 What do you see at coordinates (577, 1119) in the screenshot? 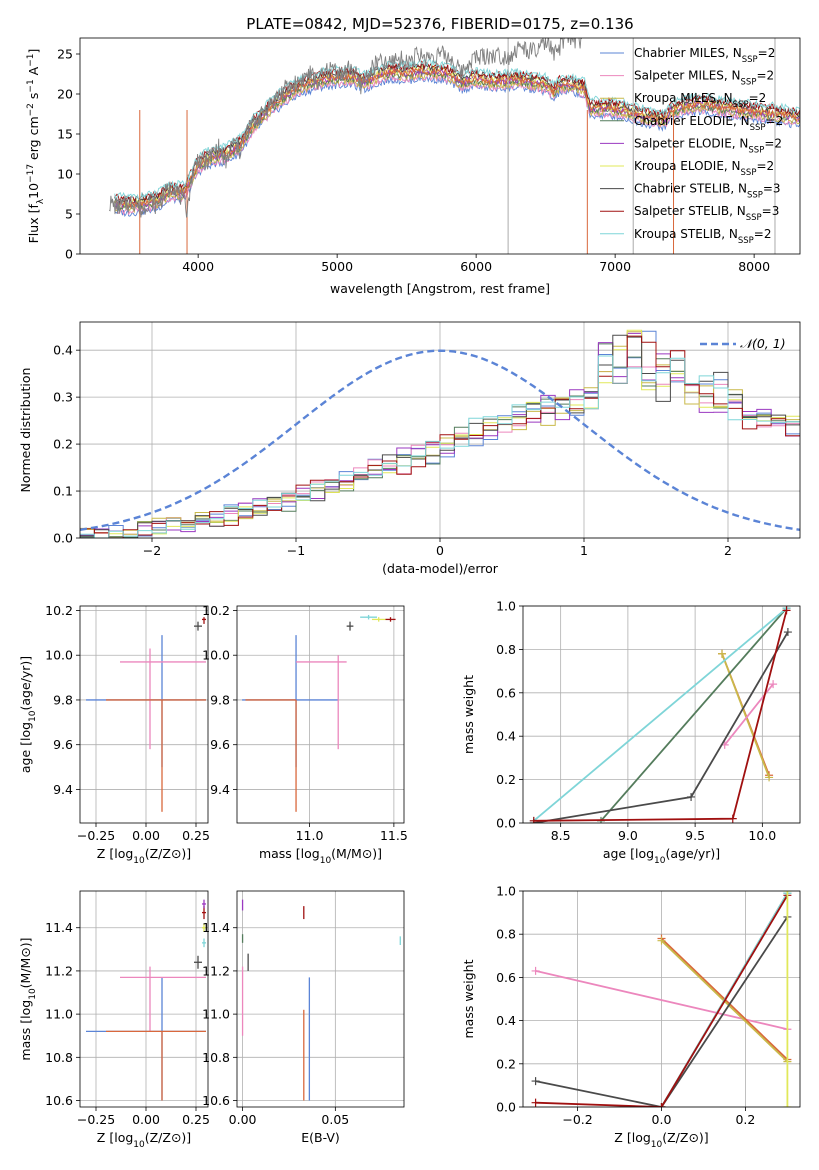
I see `x-tick-label: −0.2` at bounding box center [577, 1119].